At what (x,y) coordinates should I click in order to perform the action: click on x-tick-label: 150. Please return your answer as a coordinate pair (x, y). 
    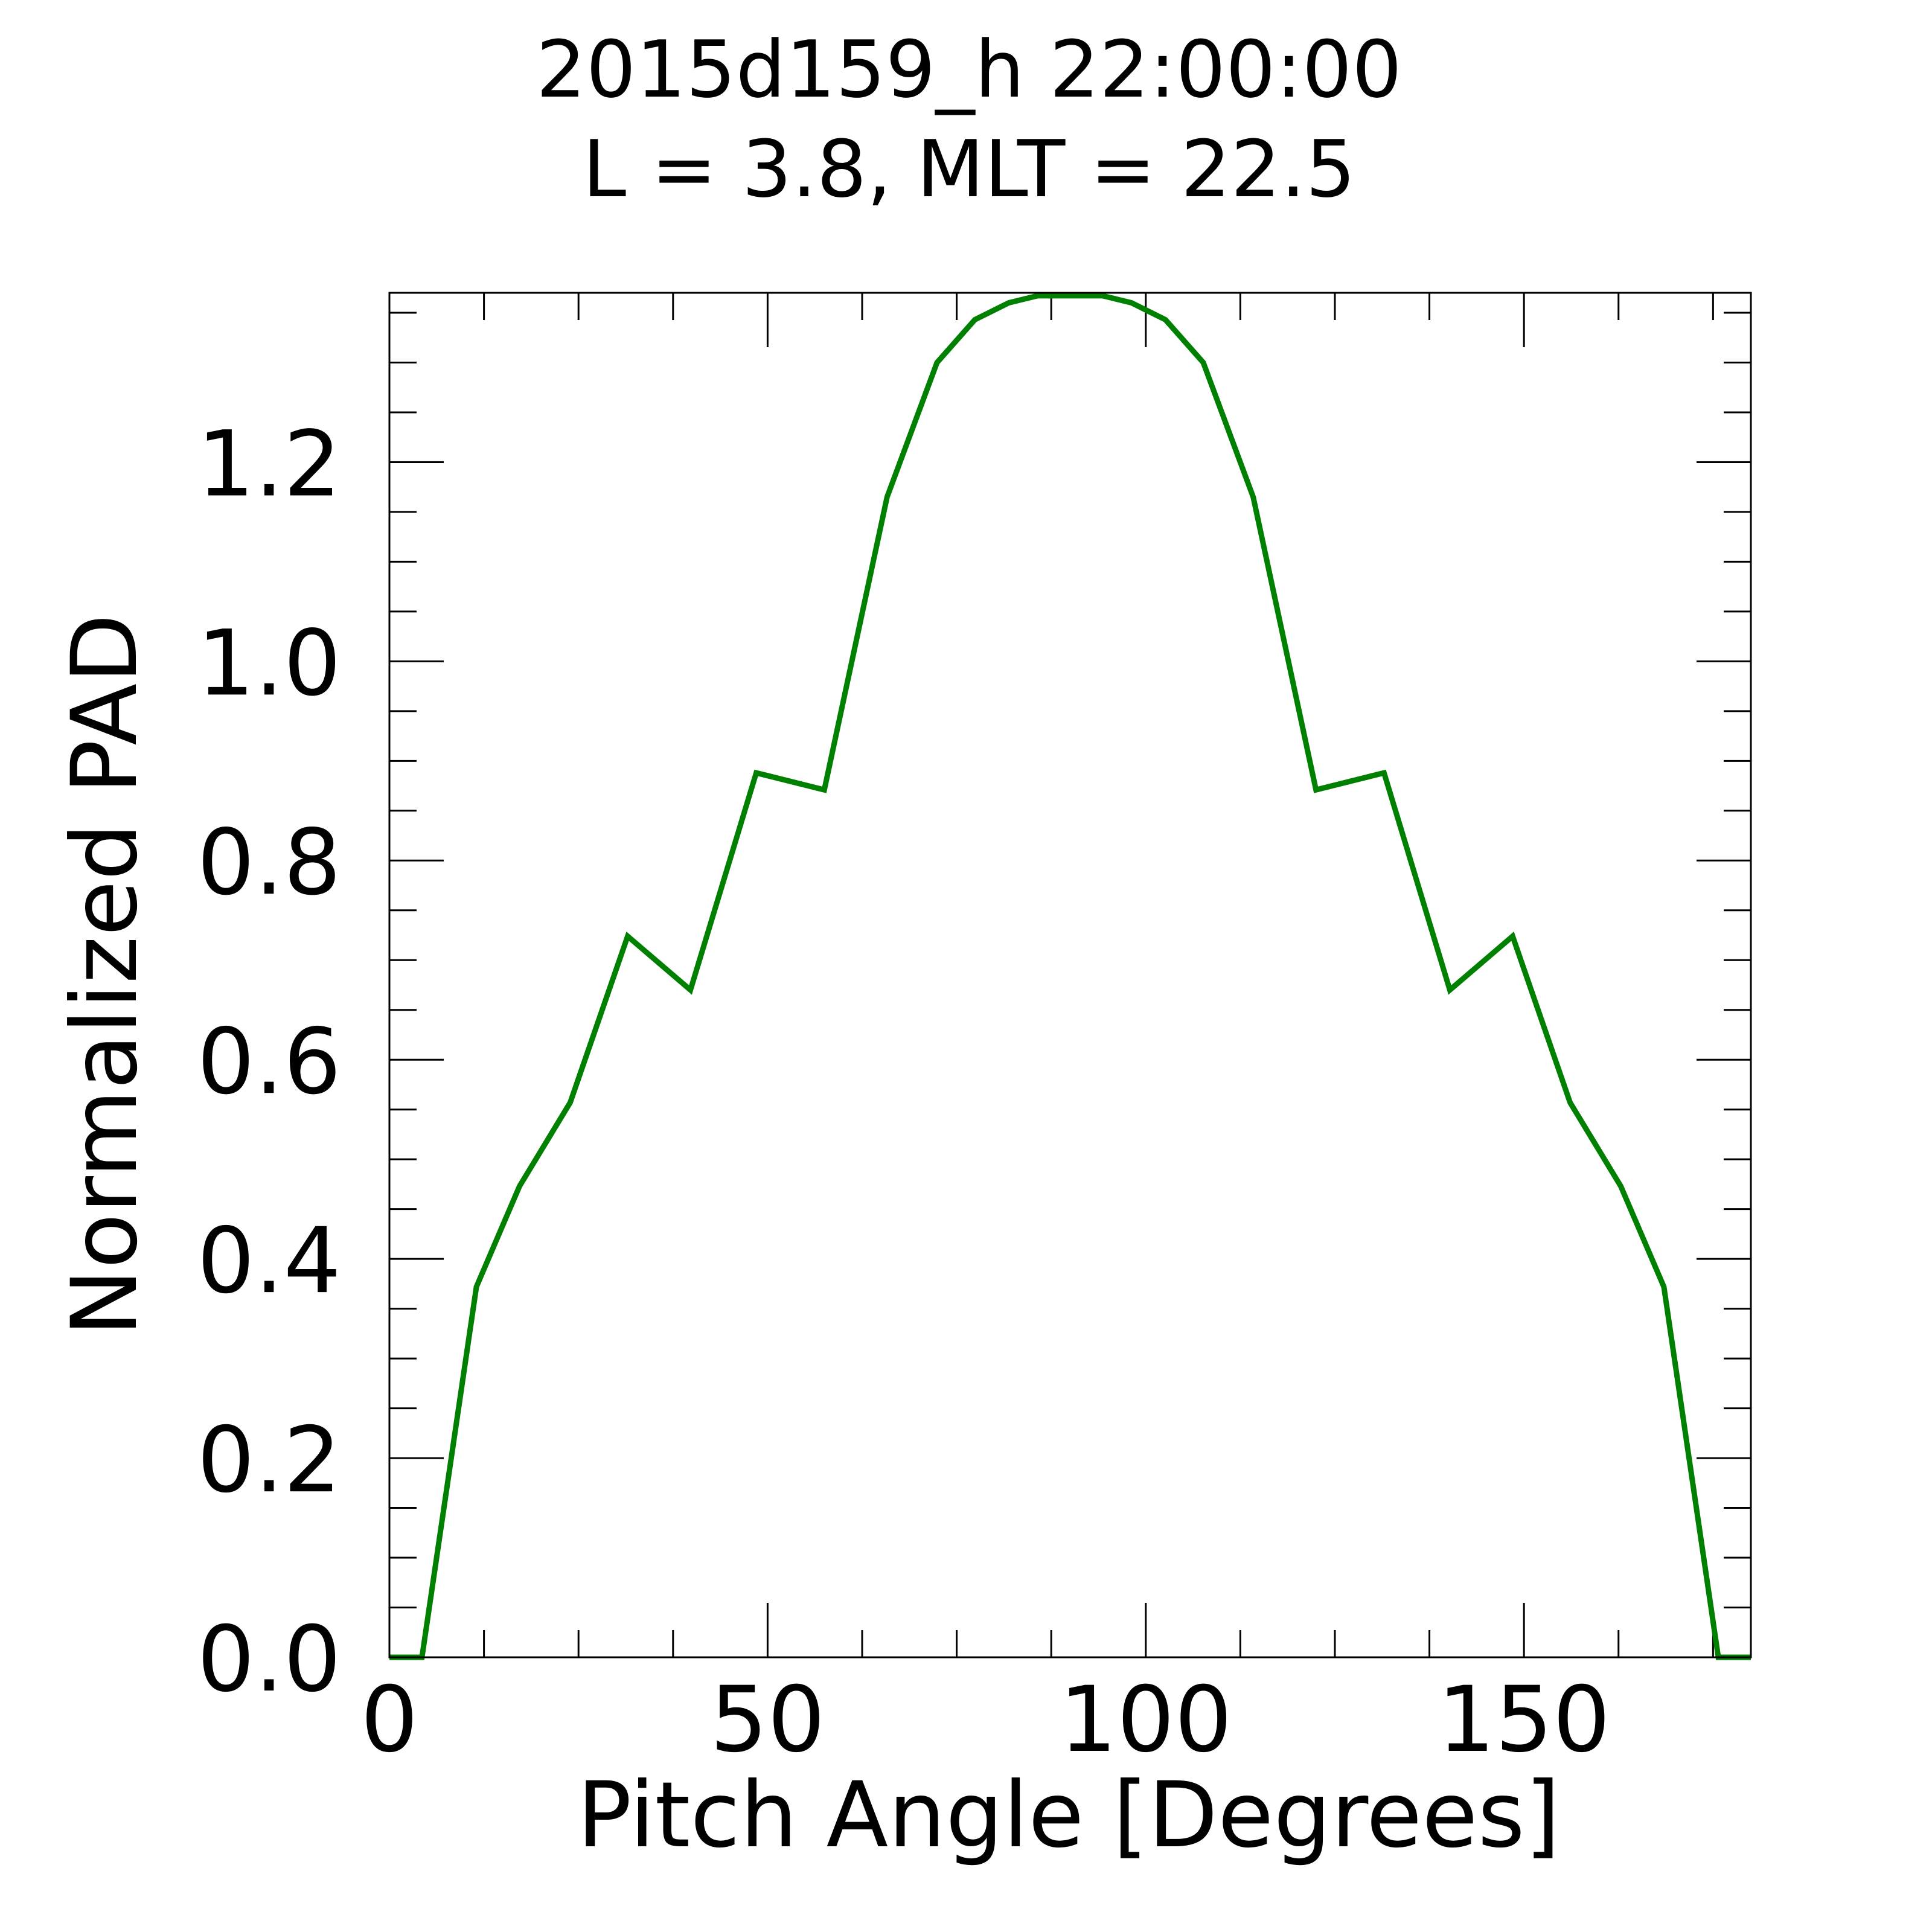
    Looking at the image, I should click on (1524, 1721).